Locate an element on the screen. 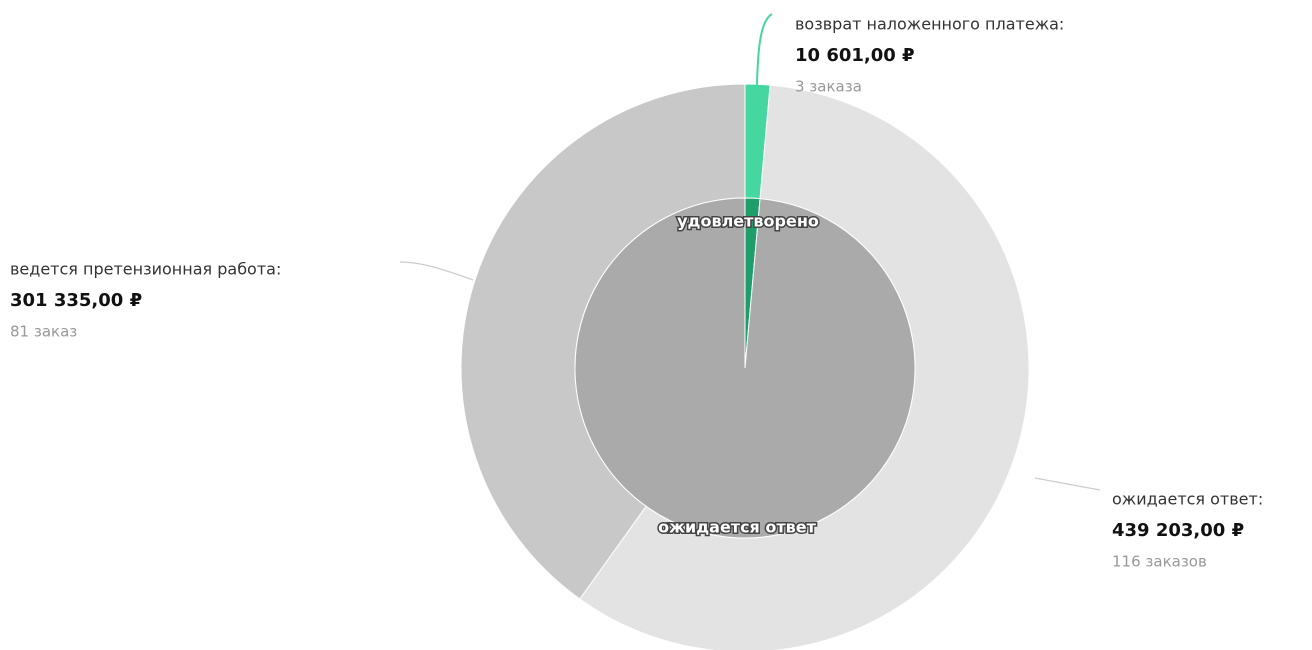 Image resolution: width=1312 pixels, height=650 pixels. slice-name: возврат наложенного платежа: is located at coordinates (929, 24).